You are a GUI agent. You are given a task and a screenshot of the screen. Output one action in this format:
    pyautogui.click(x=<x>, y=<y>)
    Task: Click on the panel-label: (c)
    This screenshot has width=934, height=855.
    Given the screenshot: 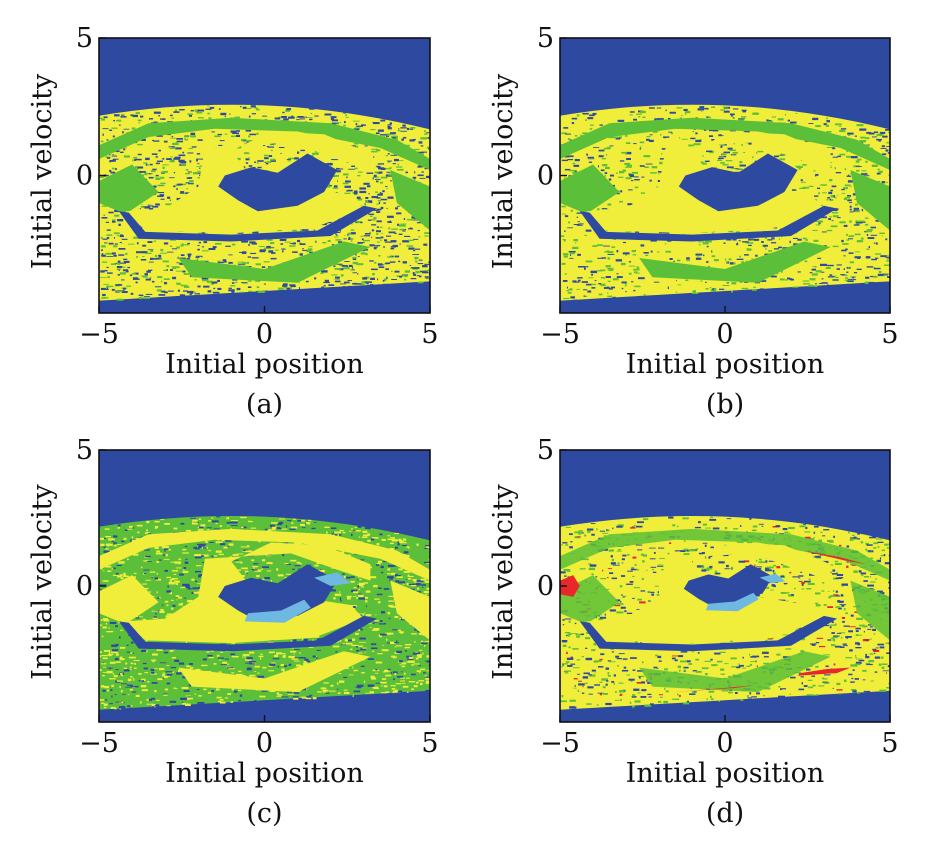 What is the action you would take?
    pyautogui.click(x=264, y=813)
    